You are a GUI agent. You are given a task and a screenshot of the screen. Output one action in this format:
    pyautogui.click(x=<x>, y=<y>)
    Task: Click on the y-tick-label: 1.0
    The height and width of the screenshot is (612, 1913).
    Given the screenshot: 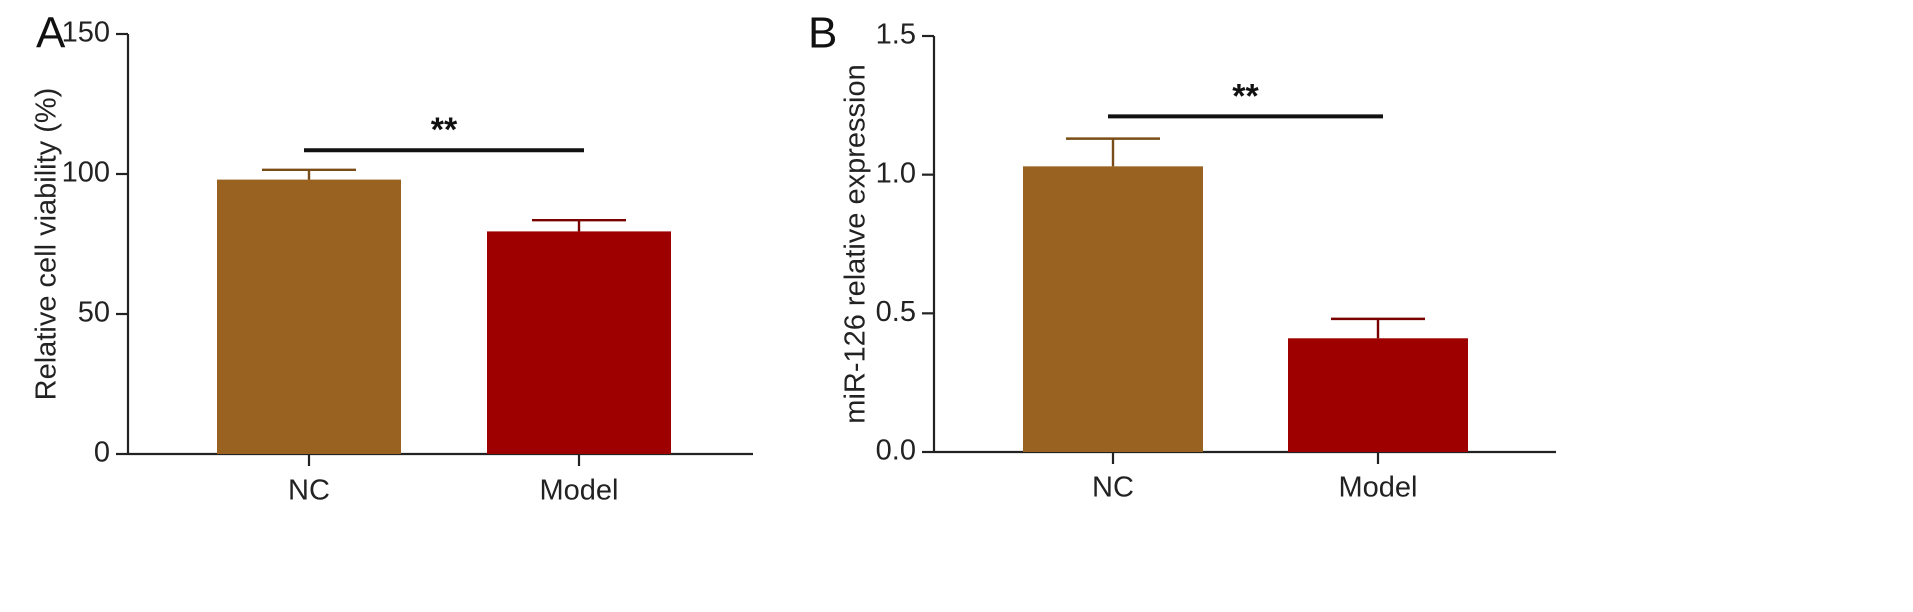 What is the action you would take?
    pyautogui.click(x=896, y=173)
    